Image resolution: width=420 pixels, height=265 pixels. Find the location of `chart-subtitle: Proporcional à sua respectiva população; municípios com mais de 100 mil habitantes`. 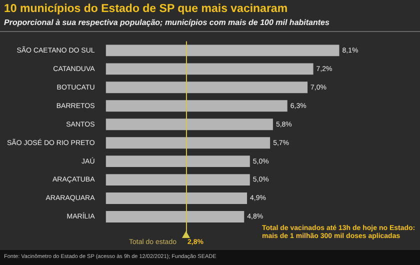

chart-subtitle: Proporcional à sua respectiva população; municípios com mais de 100 mil habitantes is located at coordinates (167, 22).